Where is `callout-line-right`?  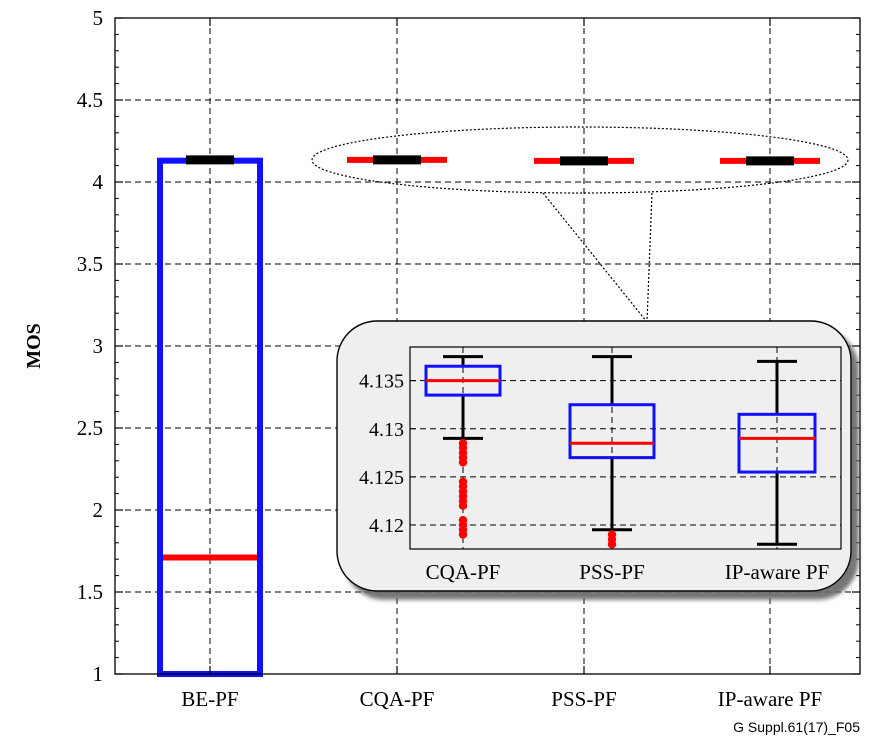
callout-line-right is located at coordinates (649, 257).